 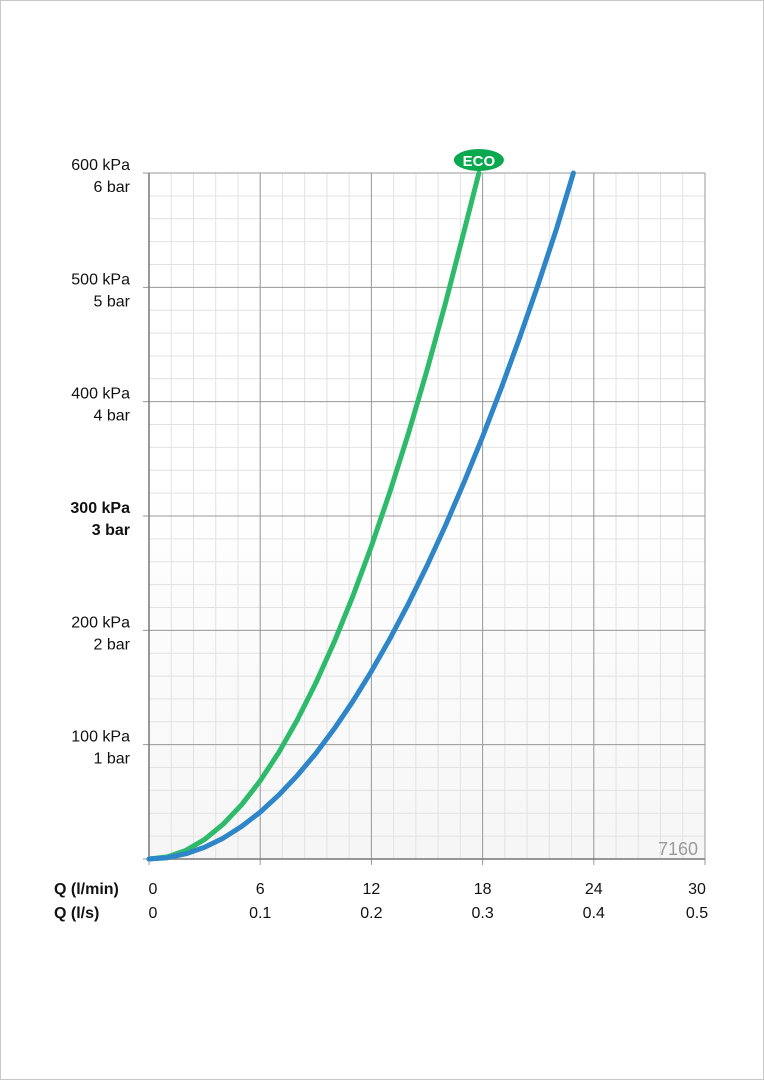 I want to click on y-tick-label-bar: 6 bar, so click(x=112, y=187).